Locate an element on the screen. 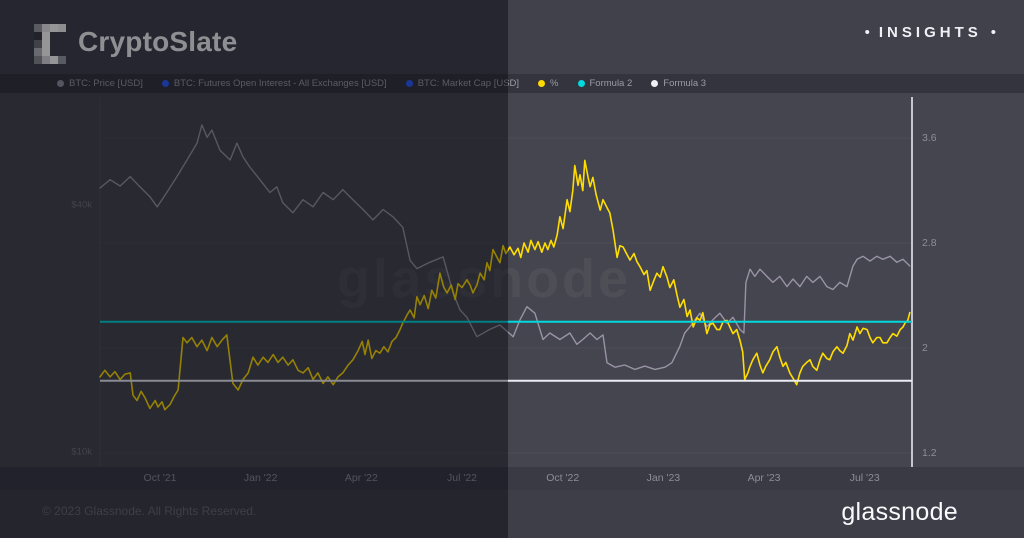 The image size is (1024, 538). y-right-tick-label: 3.6 is located at coordinates (929, 138).